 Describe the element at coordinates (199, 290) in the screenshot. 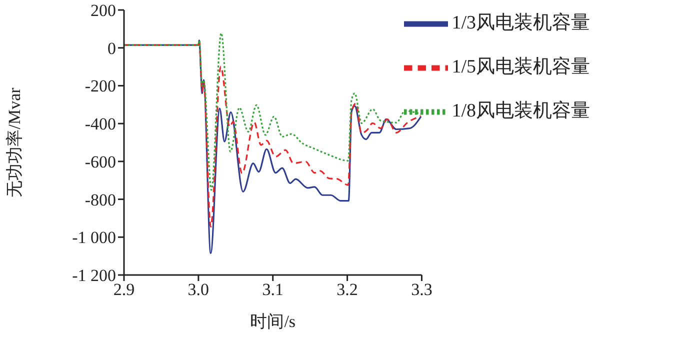

I see `x-tick-label: 3.0` at that location.